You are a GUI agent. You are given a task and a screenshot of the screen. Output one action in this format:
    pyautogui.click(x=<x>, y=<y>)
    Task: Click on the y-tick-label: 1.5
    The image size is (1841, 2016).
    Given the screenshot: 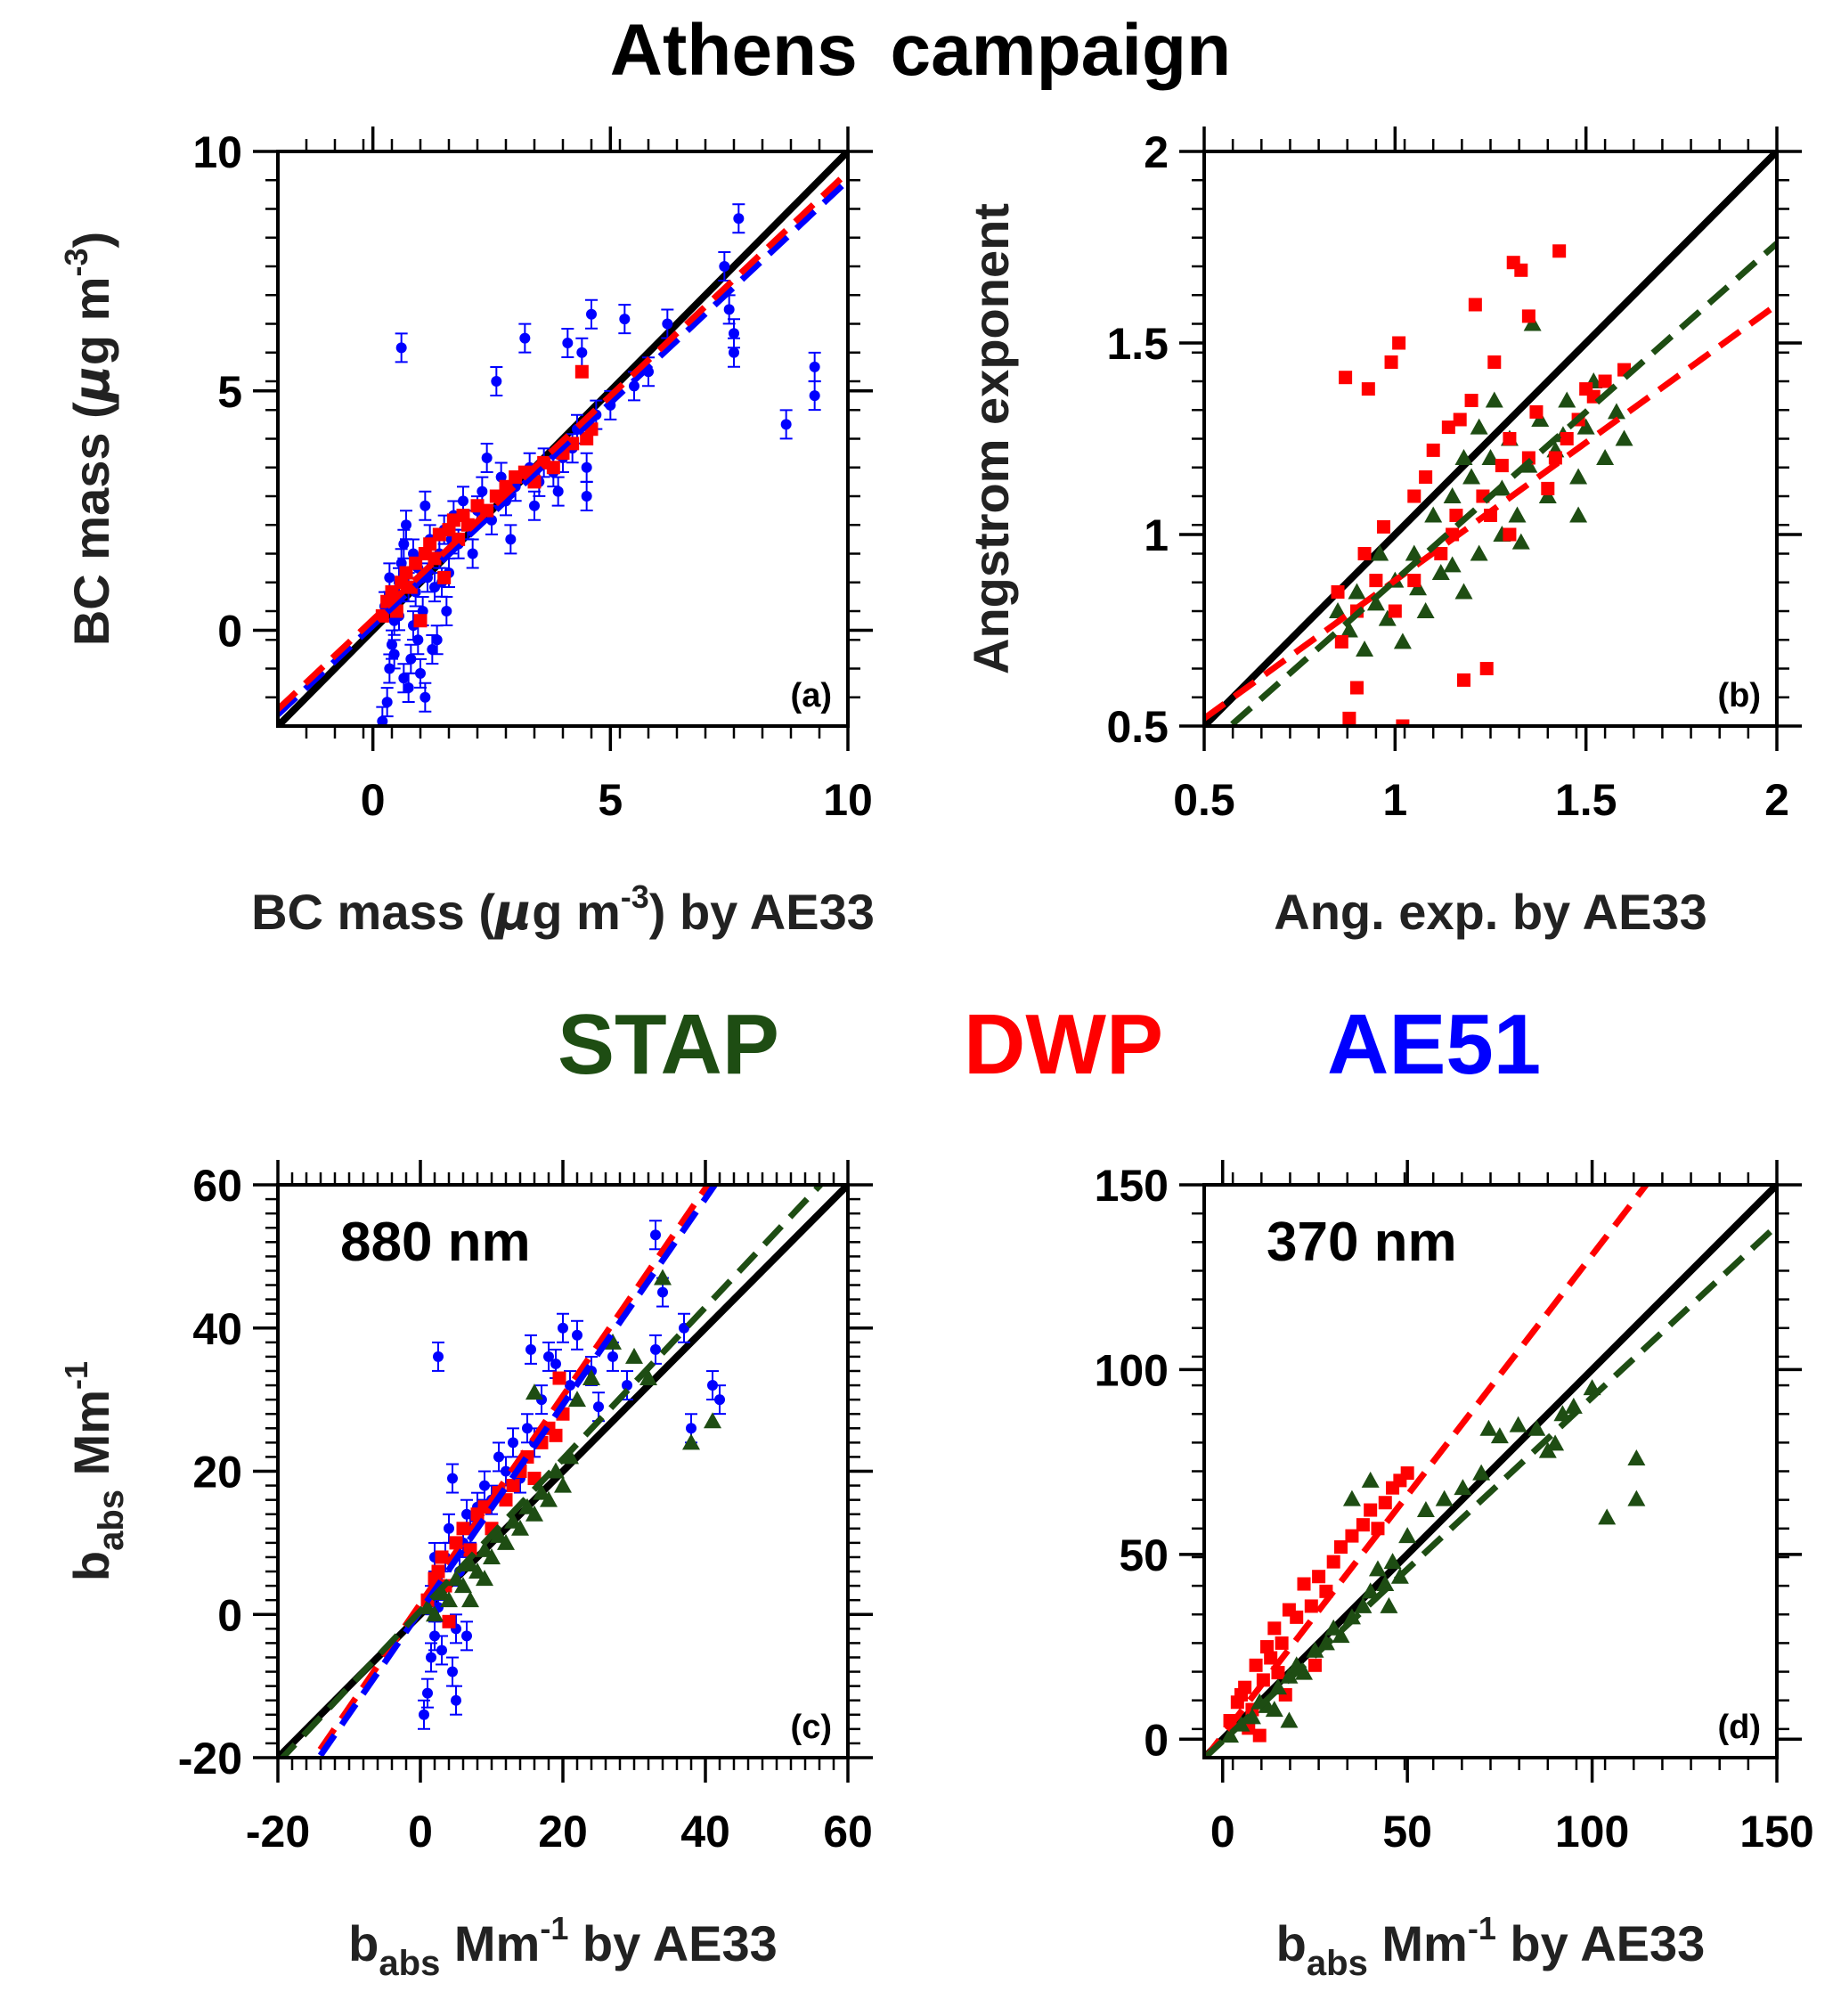 What is the action you would take?
    pyautogui.click(x=1137, y=344)
    